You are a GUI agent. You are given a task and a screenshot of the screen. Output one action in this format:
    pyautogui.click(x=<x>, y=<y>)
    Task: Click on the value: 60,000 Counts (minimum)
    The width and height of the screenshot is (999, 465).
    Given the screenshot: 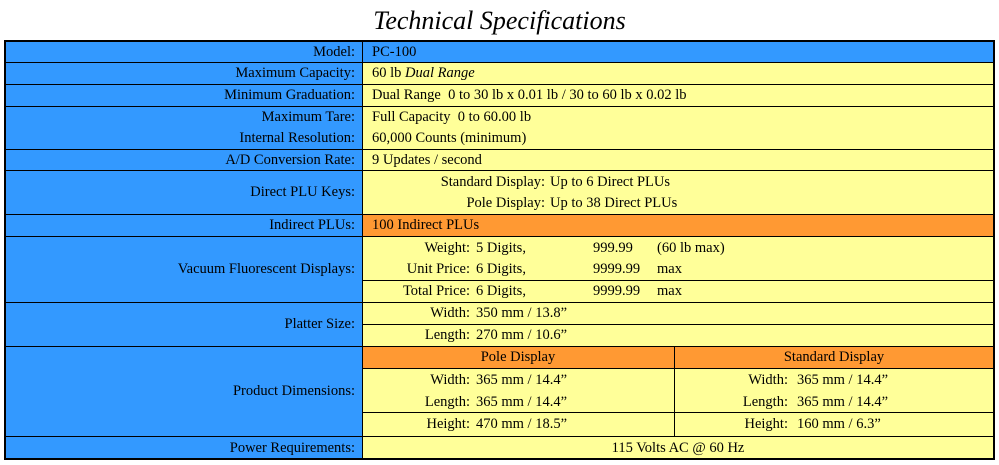 What is the action you would take?
    pyautogui.click(x=449, y=138)
    